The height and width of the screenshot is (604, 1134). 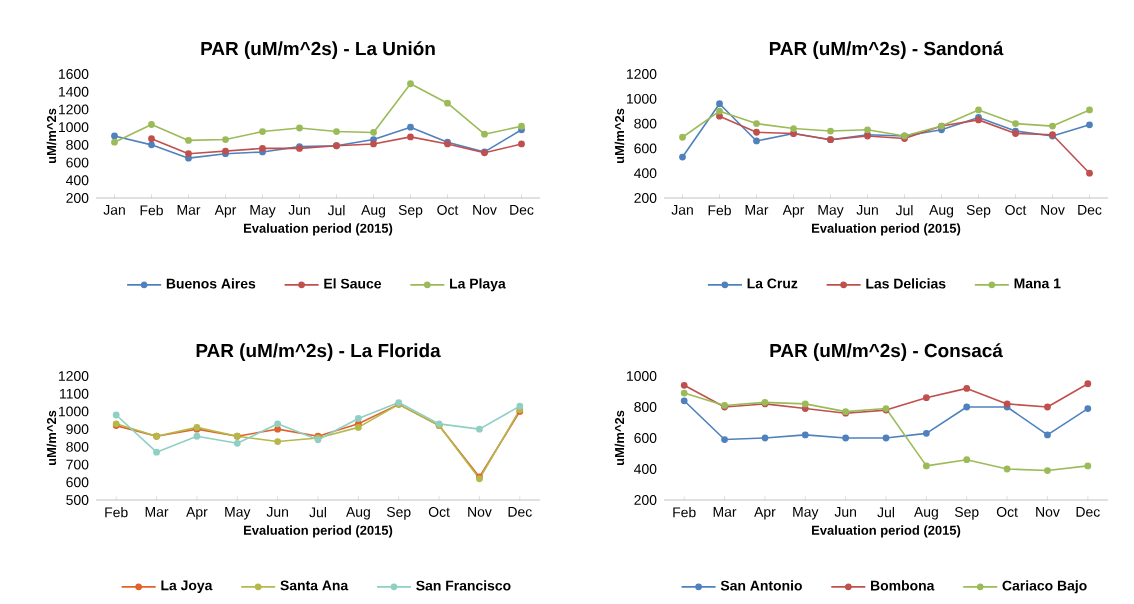 What do you see at coordinates (886, 352) in the screenshot?
I see `chart-title: PAR (uM/m^2s) - Consacá` at bounding box center [886, 352].